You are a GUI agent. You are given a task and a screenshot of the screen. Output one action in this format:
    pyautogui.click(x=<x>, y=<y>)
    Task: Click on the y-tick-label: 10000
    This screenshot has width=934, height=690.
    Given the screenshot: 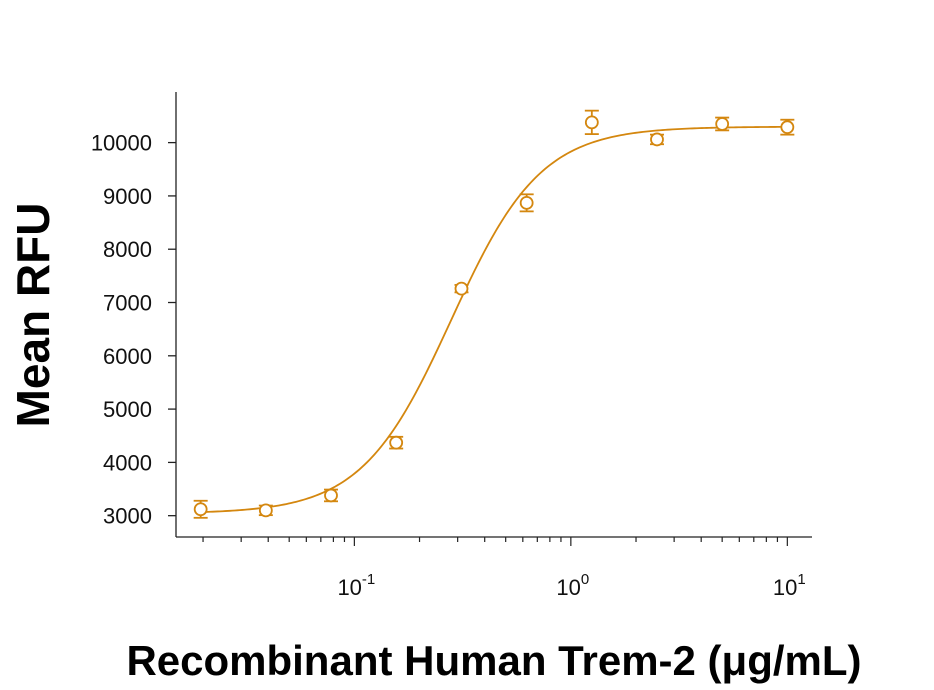 What is the action you would take?
    pyautogui.click(x=121, y=143)
    